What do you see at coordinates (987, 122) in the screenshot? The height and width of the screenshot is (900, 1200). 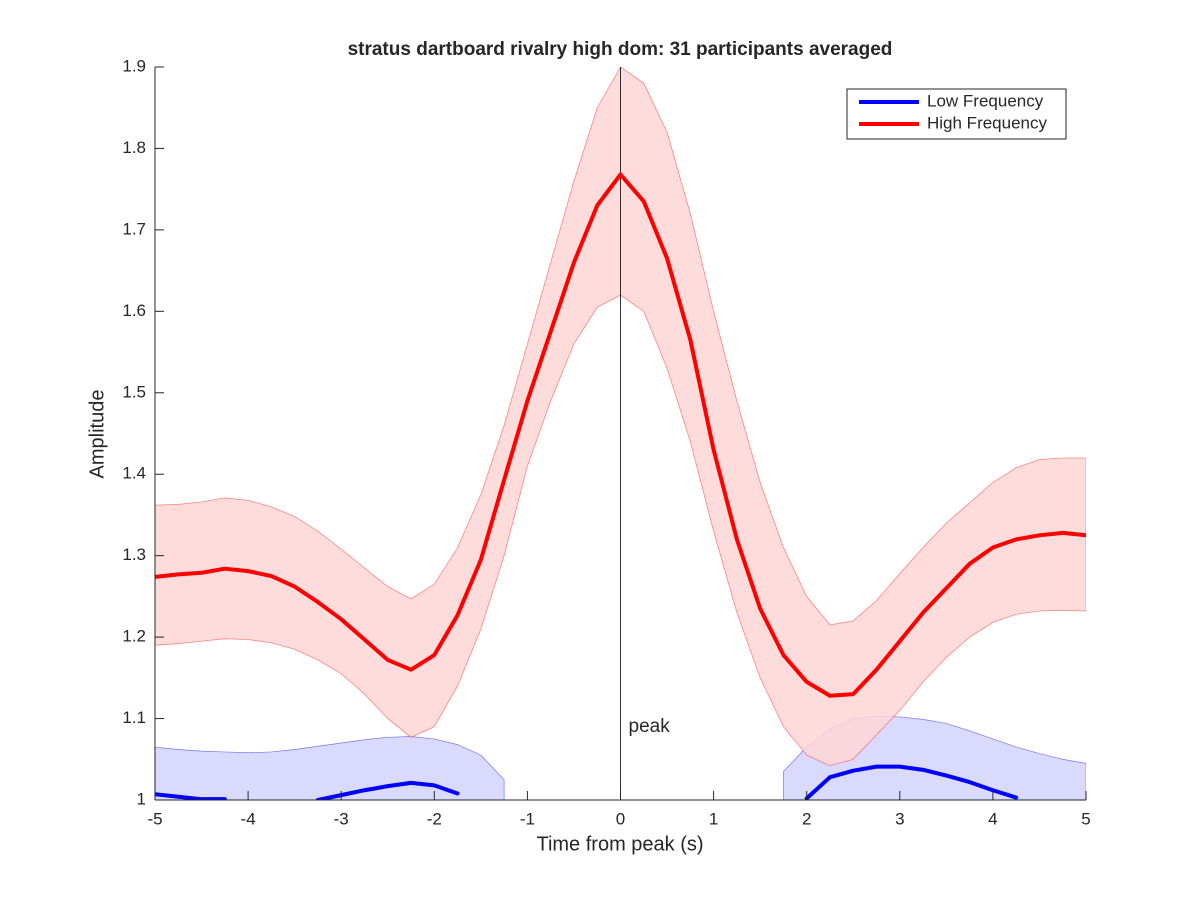 I see `legend-label: High Frequency` at bounding box center [987, 122].